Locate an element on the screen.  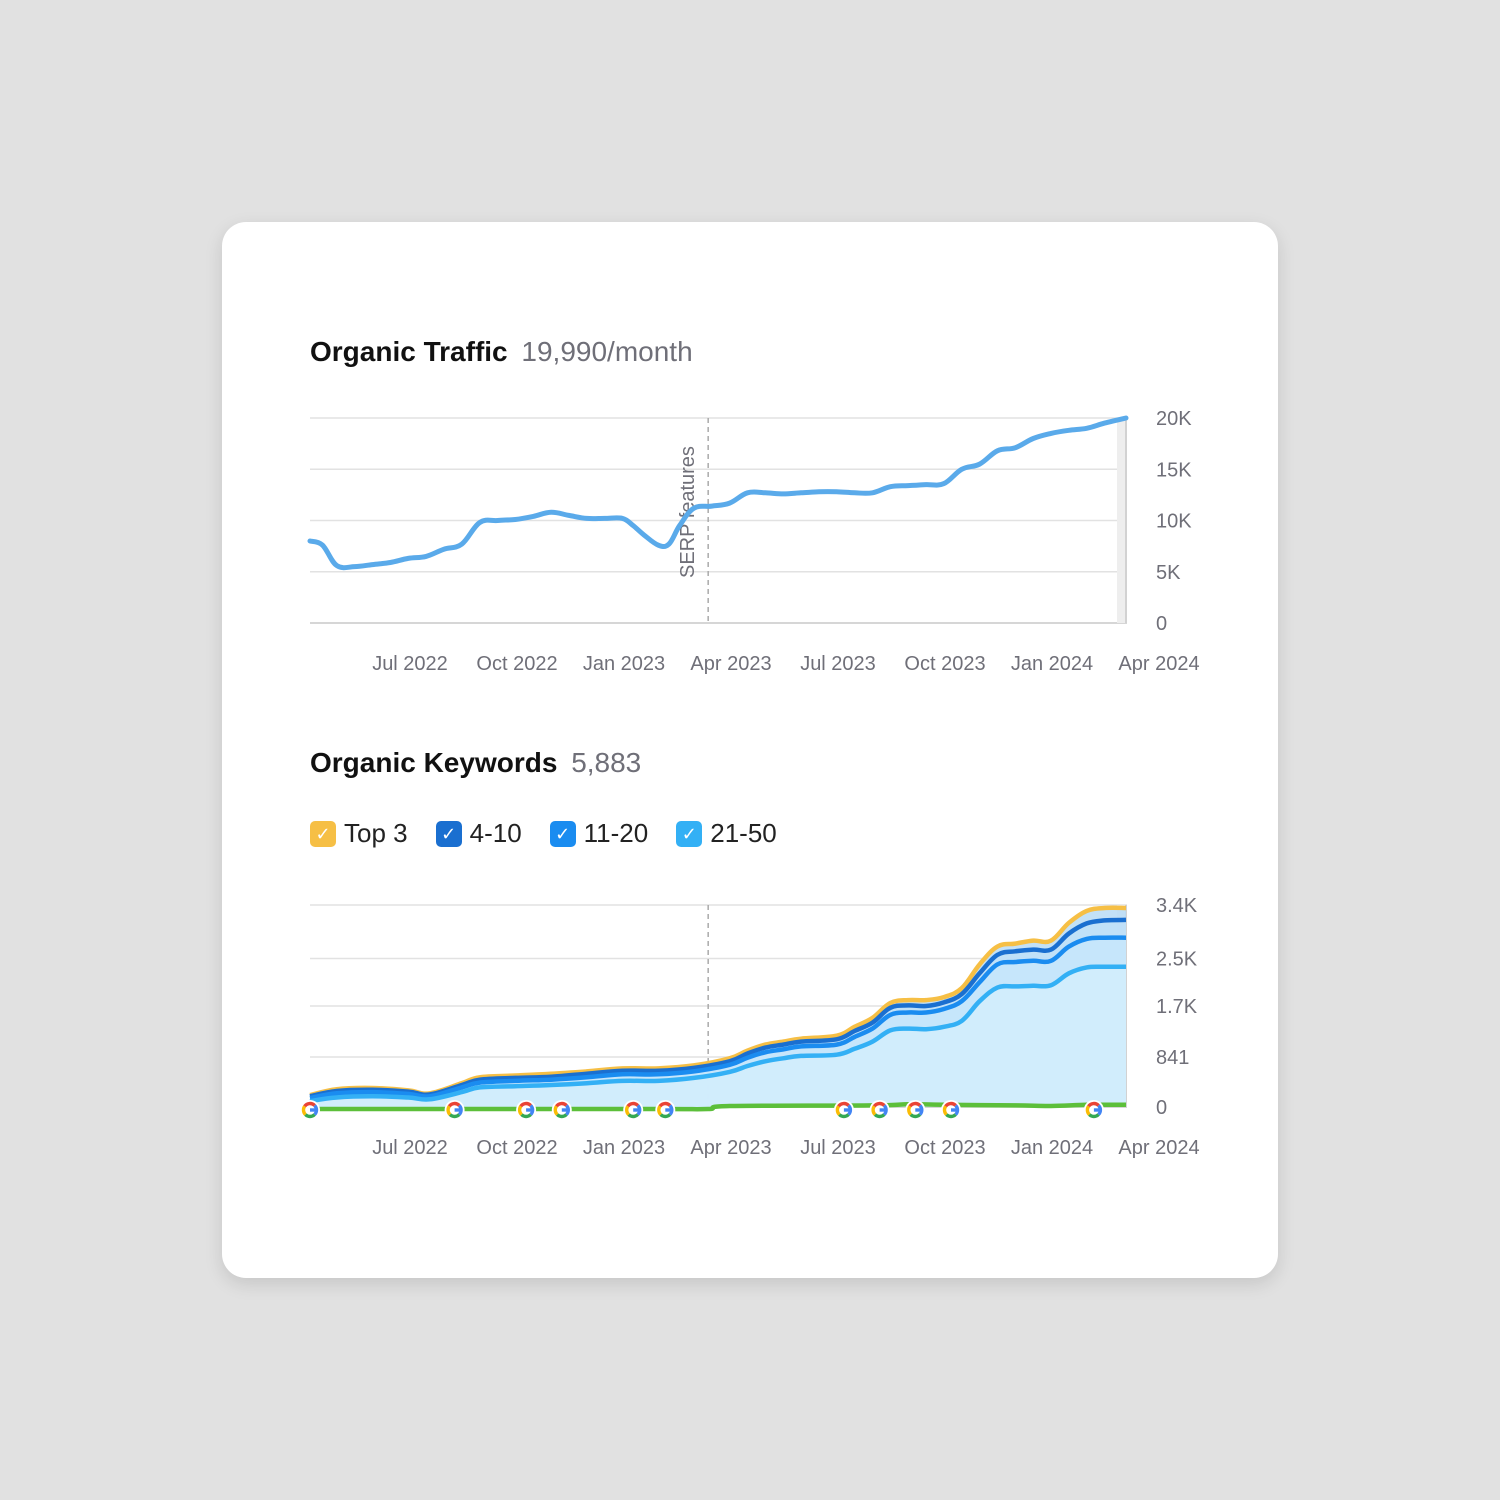
keywords-title: Organic Keywords 5,883 is located at coordinates (475, 763).